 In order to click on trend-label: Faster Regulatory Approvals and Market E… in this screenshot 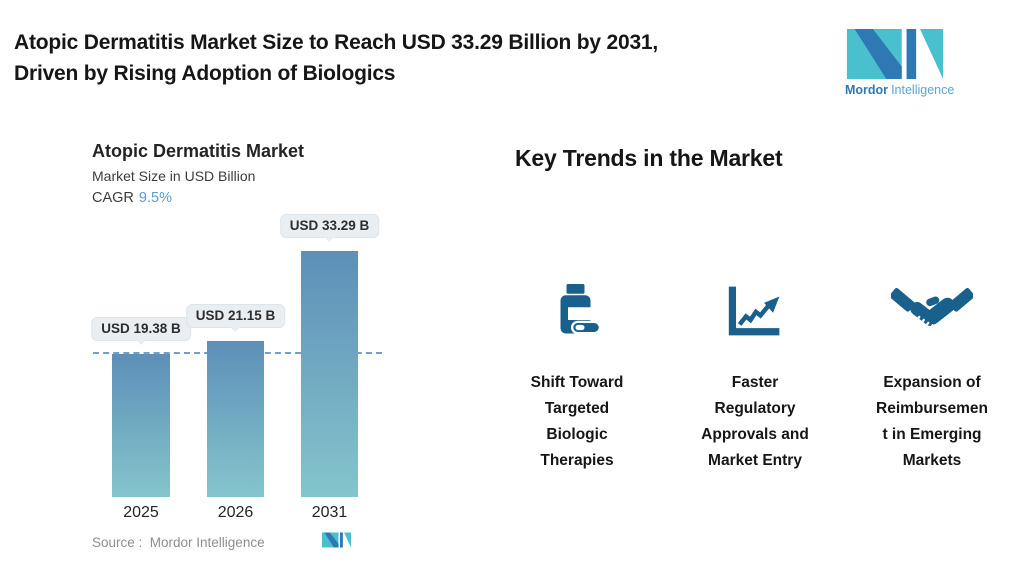, I will do `click(755, 421)`.